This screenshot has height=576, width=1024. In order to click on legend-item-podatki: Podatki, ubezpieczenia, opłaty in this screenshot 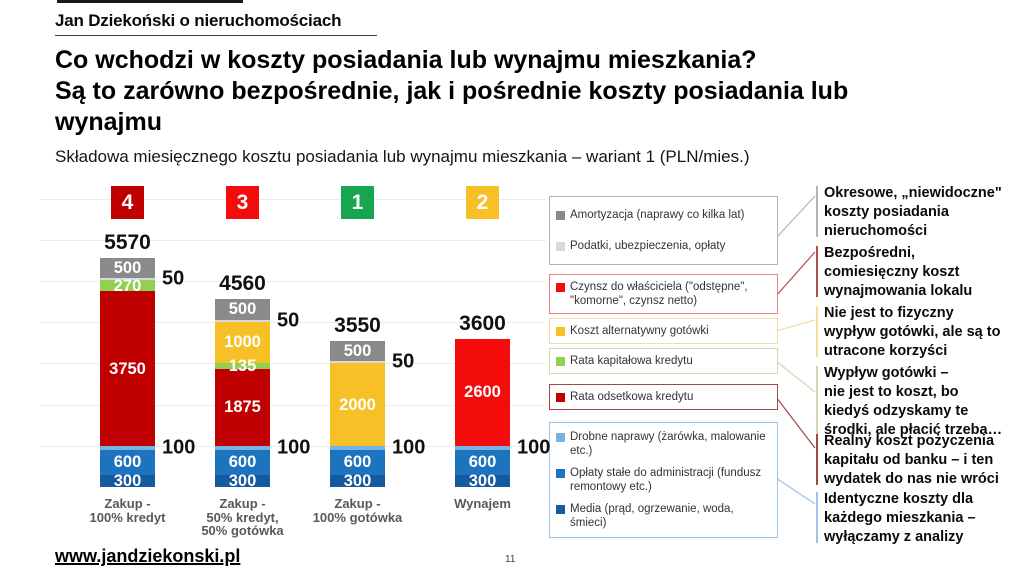, I will do `click(663, 246)`.